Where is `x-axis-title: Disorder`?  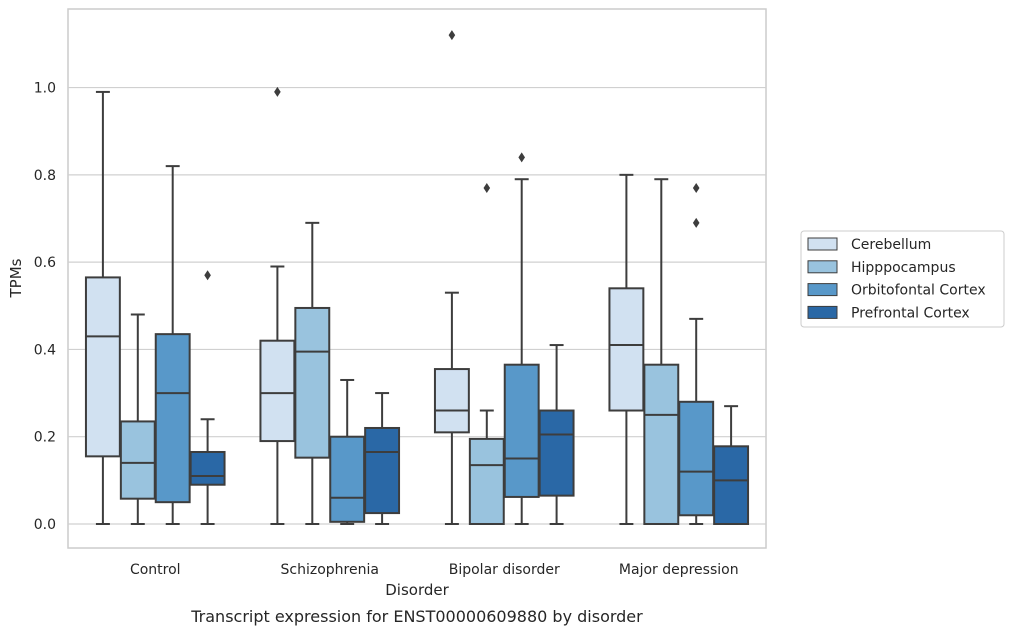 x-axis-title: Disorder is located at coordinates (417, 590).